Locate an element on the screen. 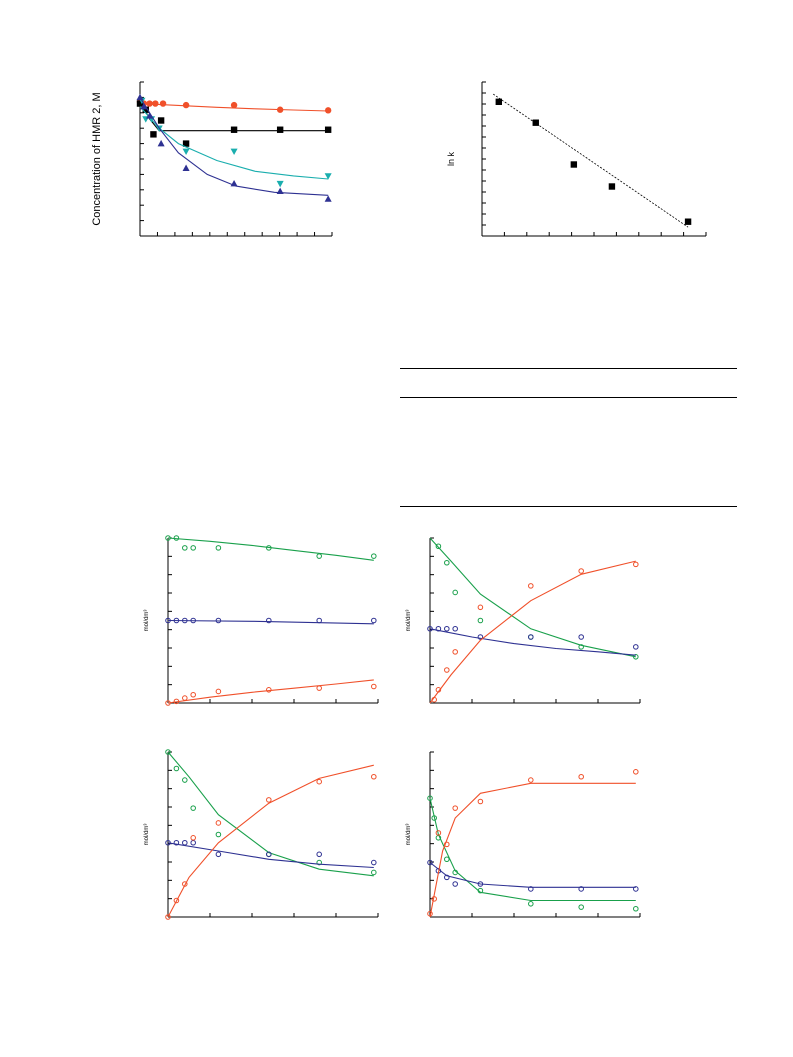 Image resolution: width=793 pixels, height=1057 pixels. chart-conc-c: mol/dm³ is located at coordinates (263, 836).